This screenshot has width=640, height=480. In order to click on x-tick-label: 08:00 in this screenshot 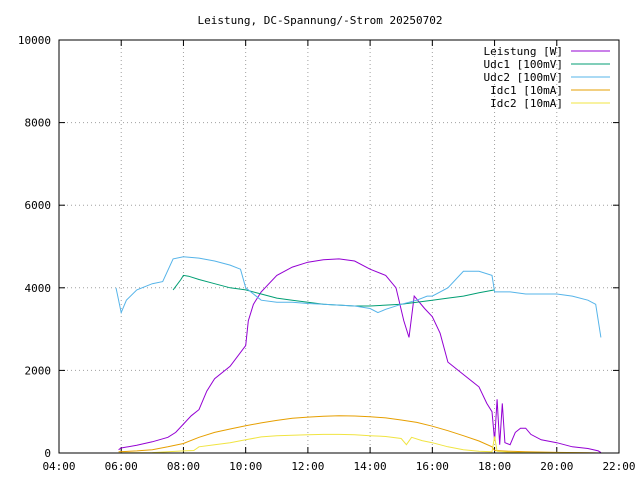, I will do `click(183, 466)`.